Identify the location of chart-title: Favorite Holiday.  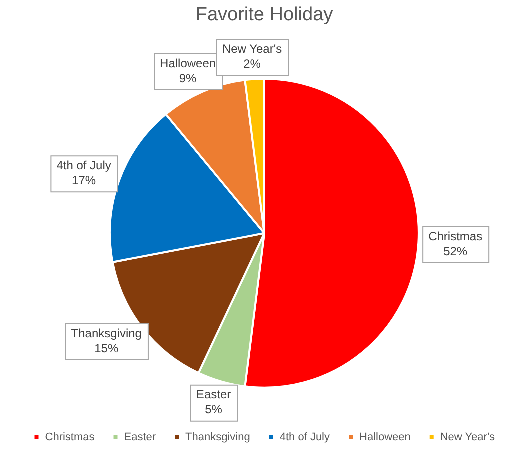
(265, 15).